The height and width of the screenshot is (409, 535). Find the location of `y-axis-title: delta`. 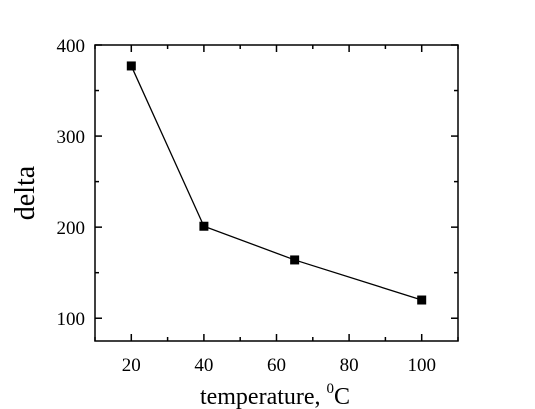

y-axis-title: delta is located at coordinates (25, 192).